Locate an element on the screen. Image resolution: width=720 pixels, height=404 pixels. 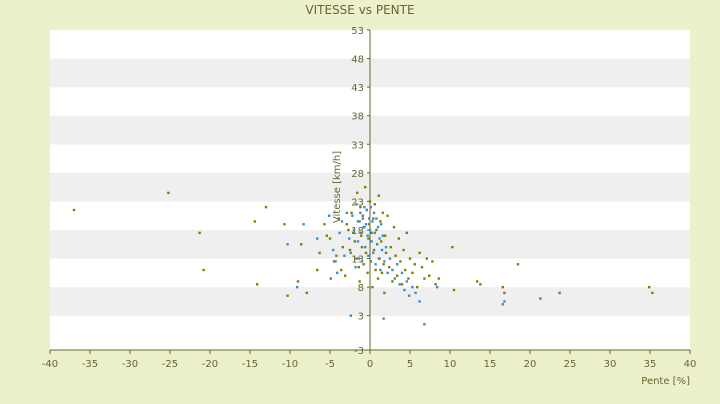
y-tick-label: 8 is located at coordinates (361, 288).